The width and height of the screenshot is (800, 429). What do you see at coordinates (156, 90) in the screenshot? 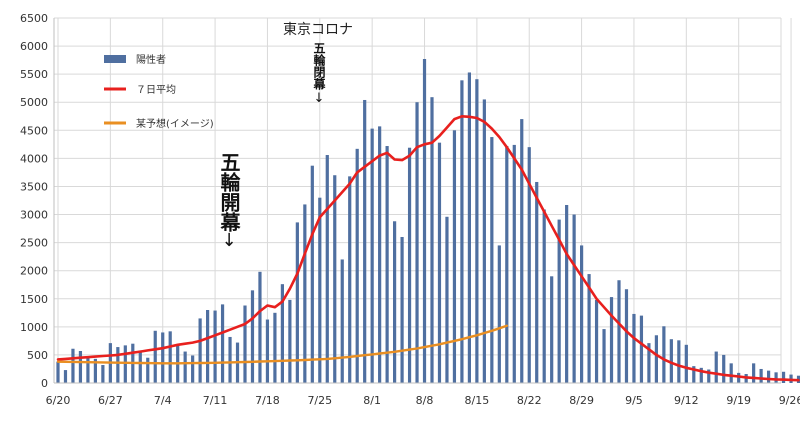
I see `legend-label-seven-day-avg: ７日平均` at bounding box center [156, 90].